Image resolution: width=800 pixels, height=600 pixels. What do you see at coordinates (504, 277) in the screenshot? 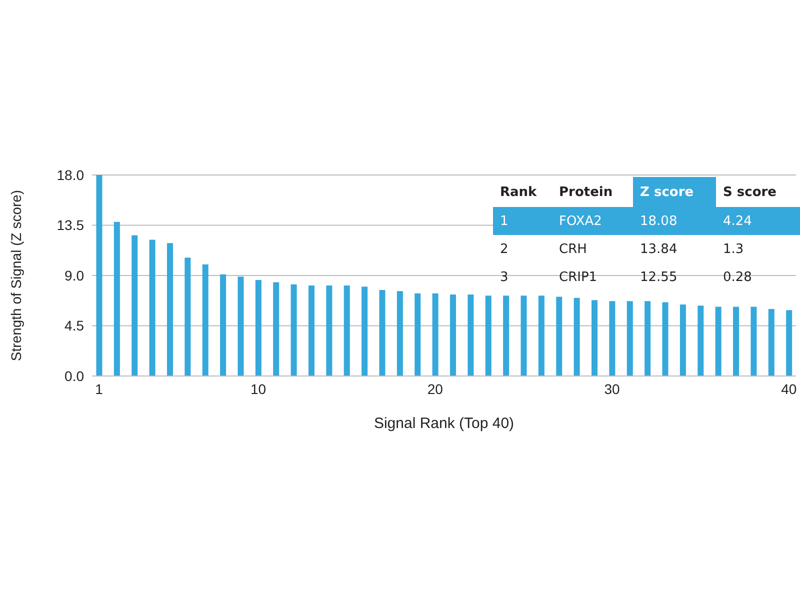
I see `annotation: 3` at bounding box center [504, 277].